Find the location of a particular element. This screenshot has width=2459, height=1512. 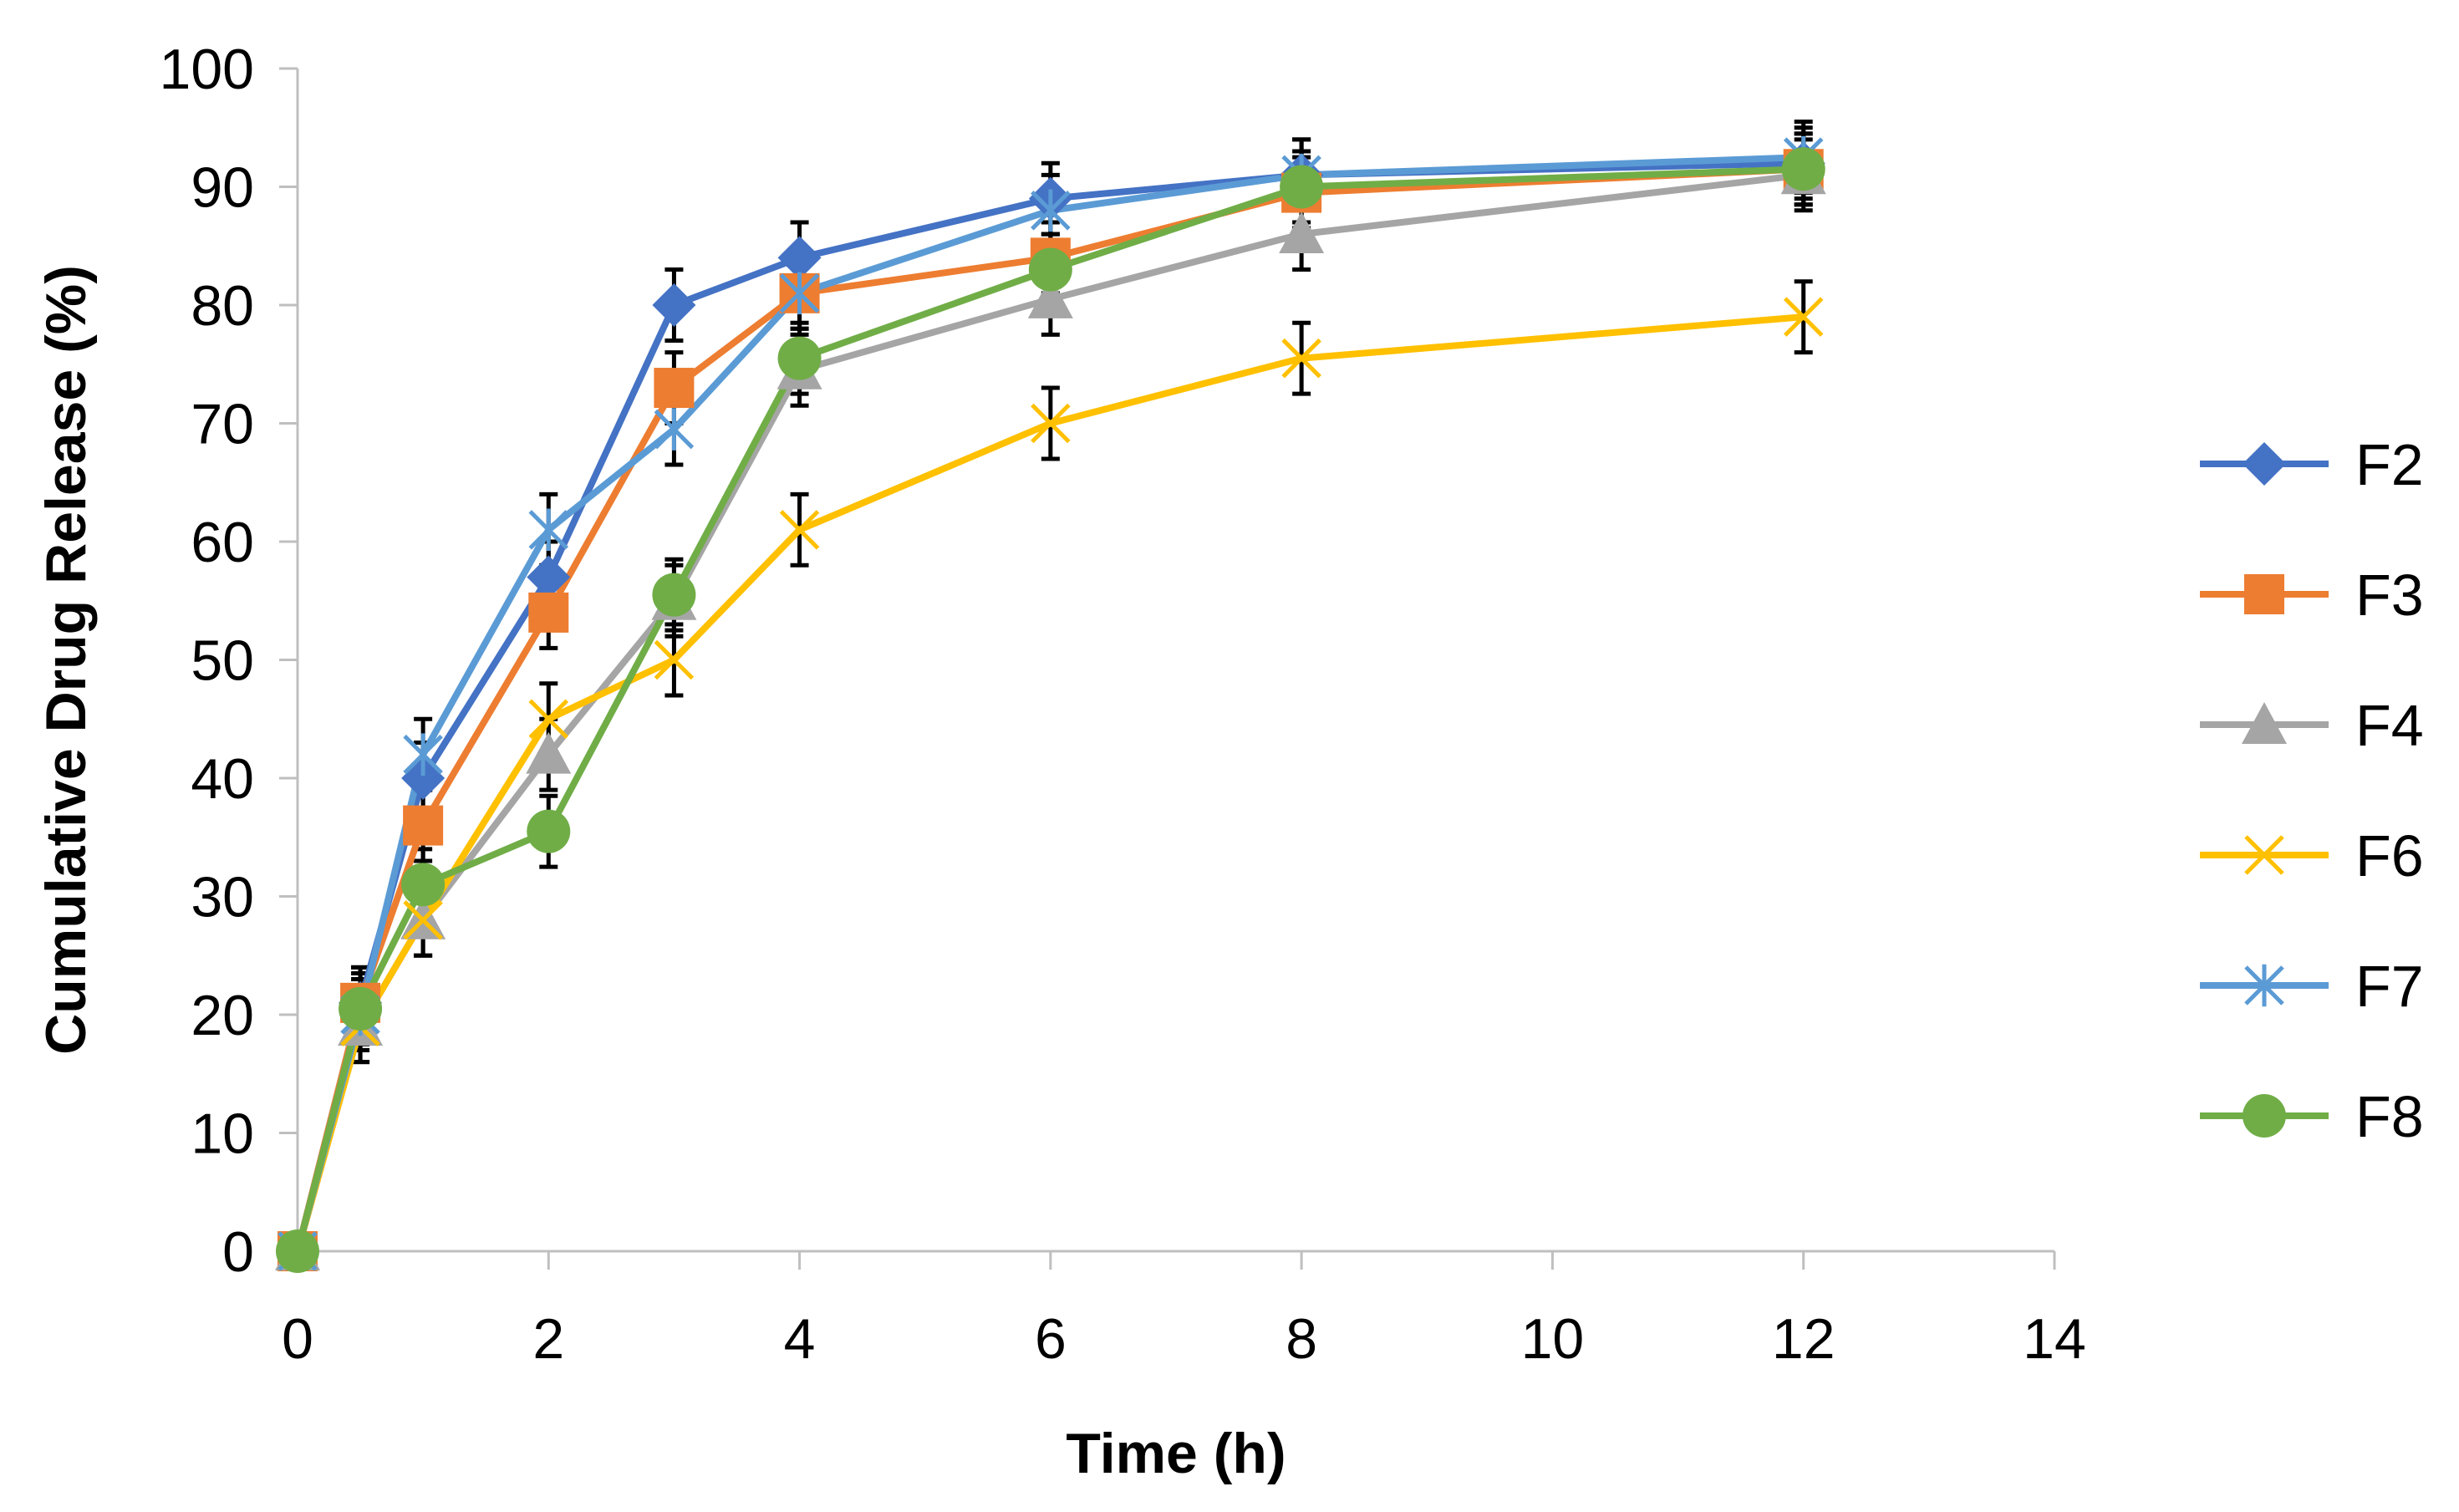

x-tick-label: 14 is located at coordinates (2054, 1339).